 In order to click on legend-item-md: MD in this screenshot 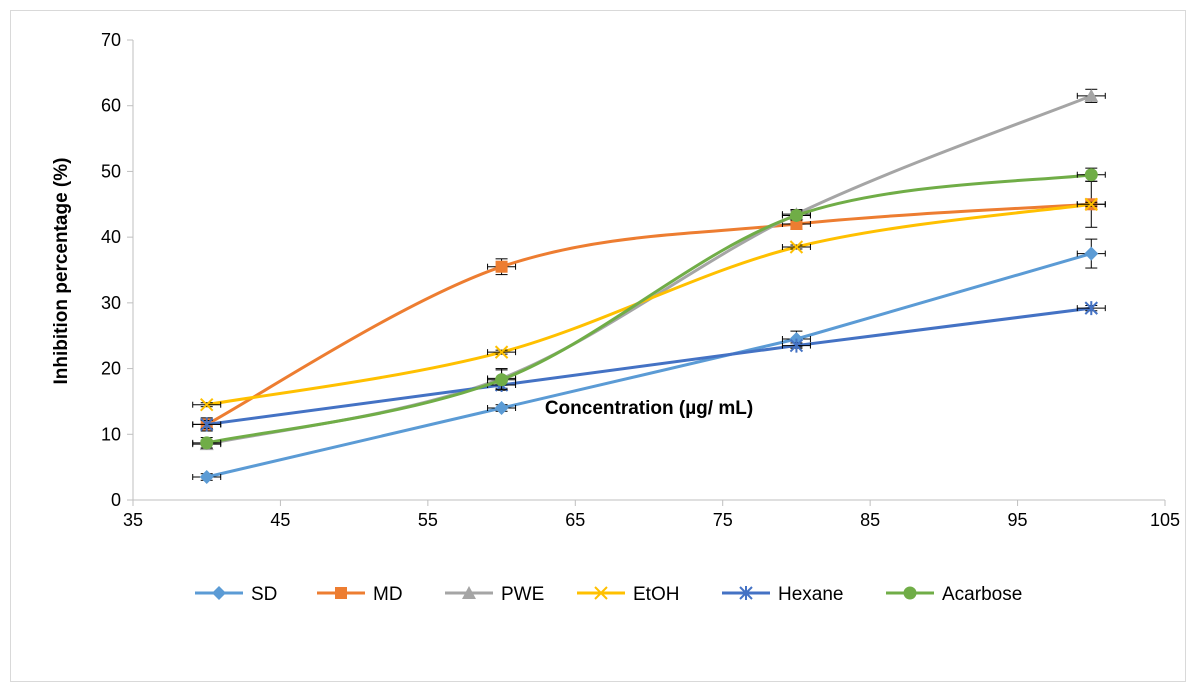, I will do `click(360, 594)`.